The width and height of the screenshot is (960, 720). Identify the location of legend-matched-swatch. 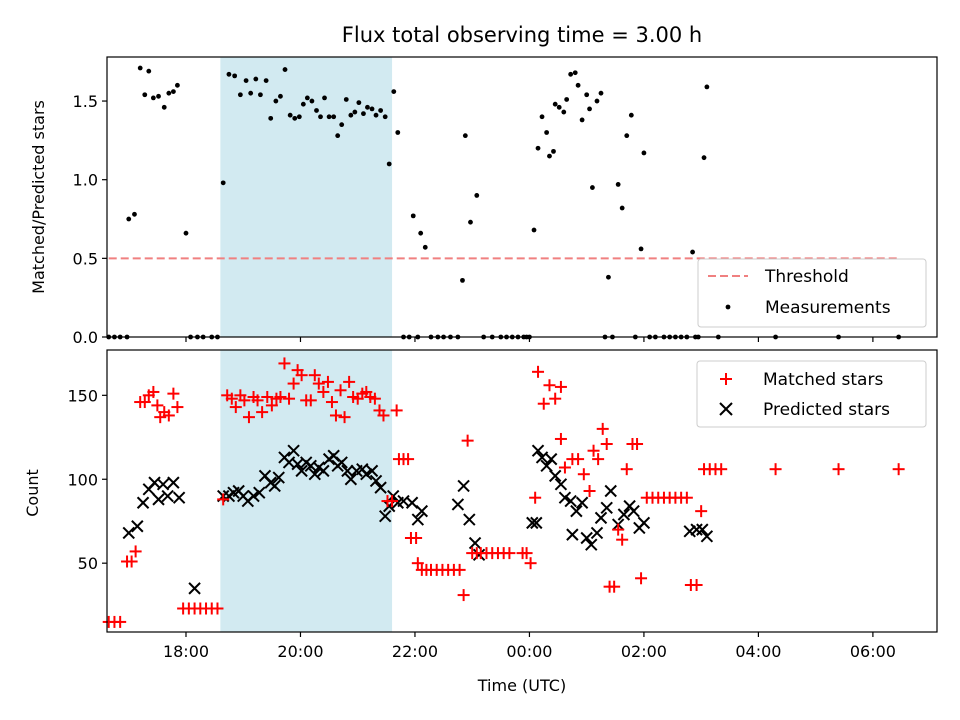
(726, 379).